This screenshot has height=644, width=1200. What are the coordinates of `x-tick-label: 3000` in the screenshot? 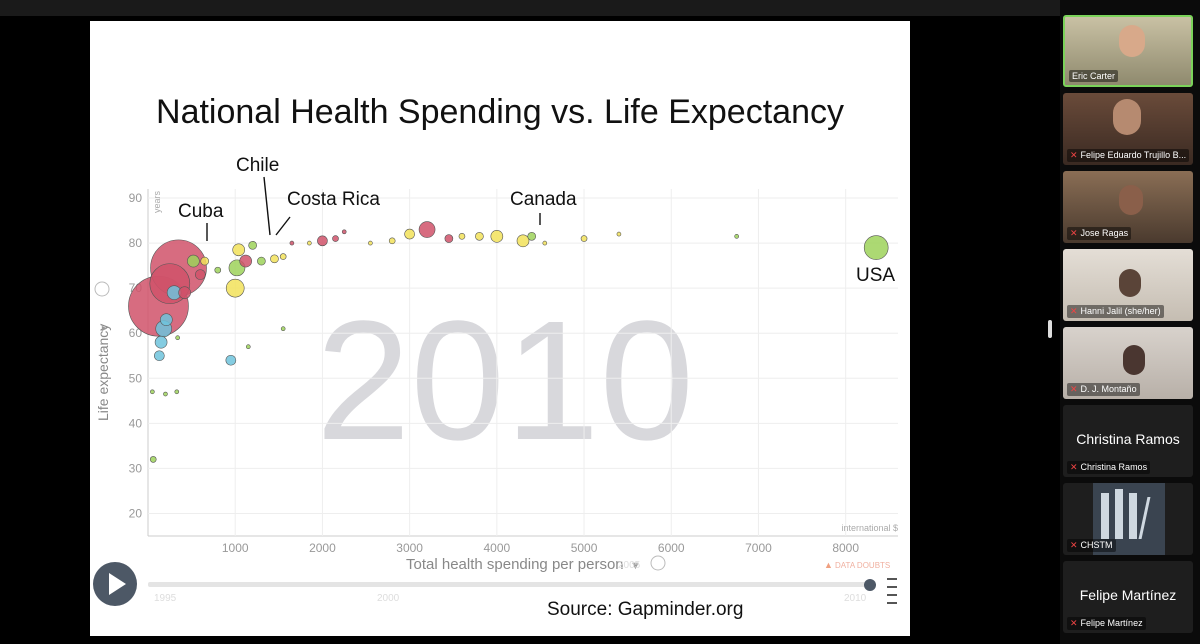 It's located at (409, 548).